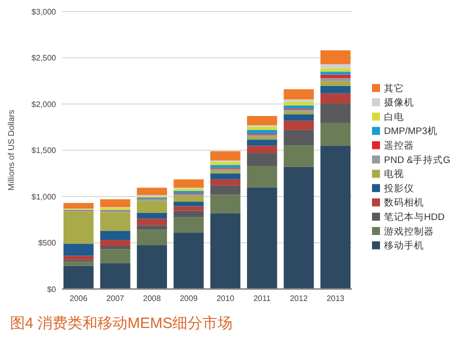  What do you see at coordinates (152, 298) in the screenshot?
I see `x-tick-label: 2008` at bounding box center [152, 298].